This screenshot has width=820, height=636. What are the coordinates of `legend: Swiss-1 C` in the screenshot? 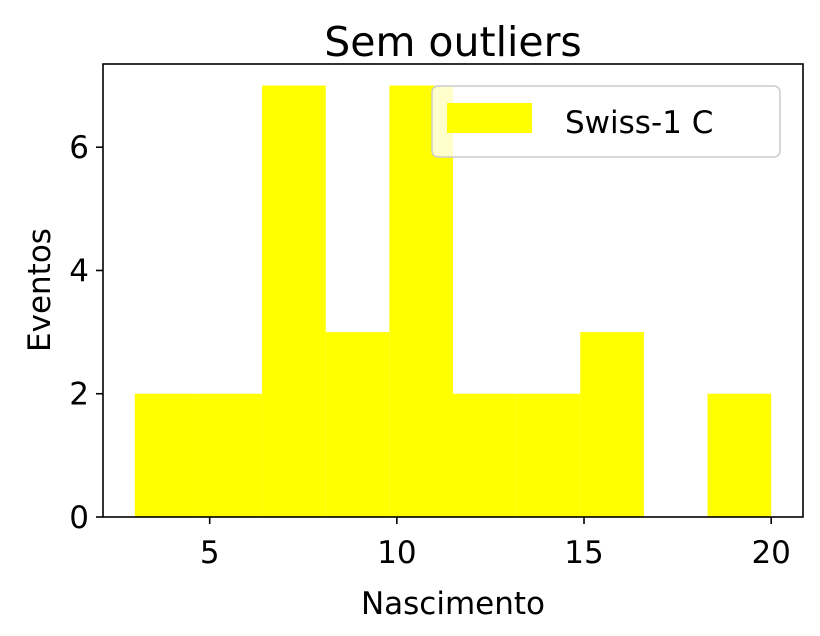 It's located at (606, 121).